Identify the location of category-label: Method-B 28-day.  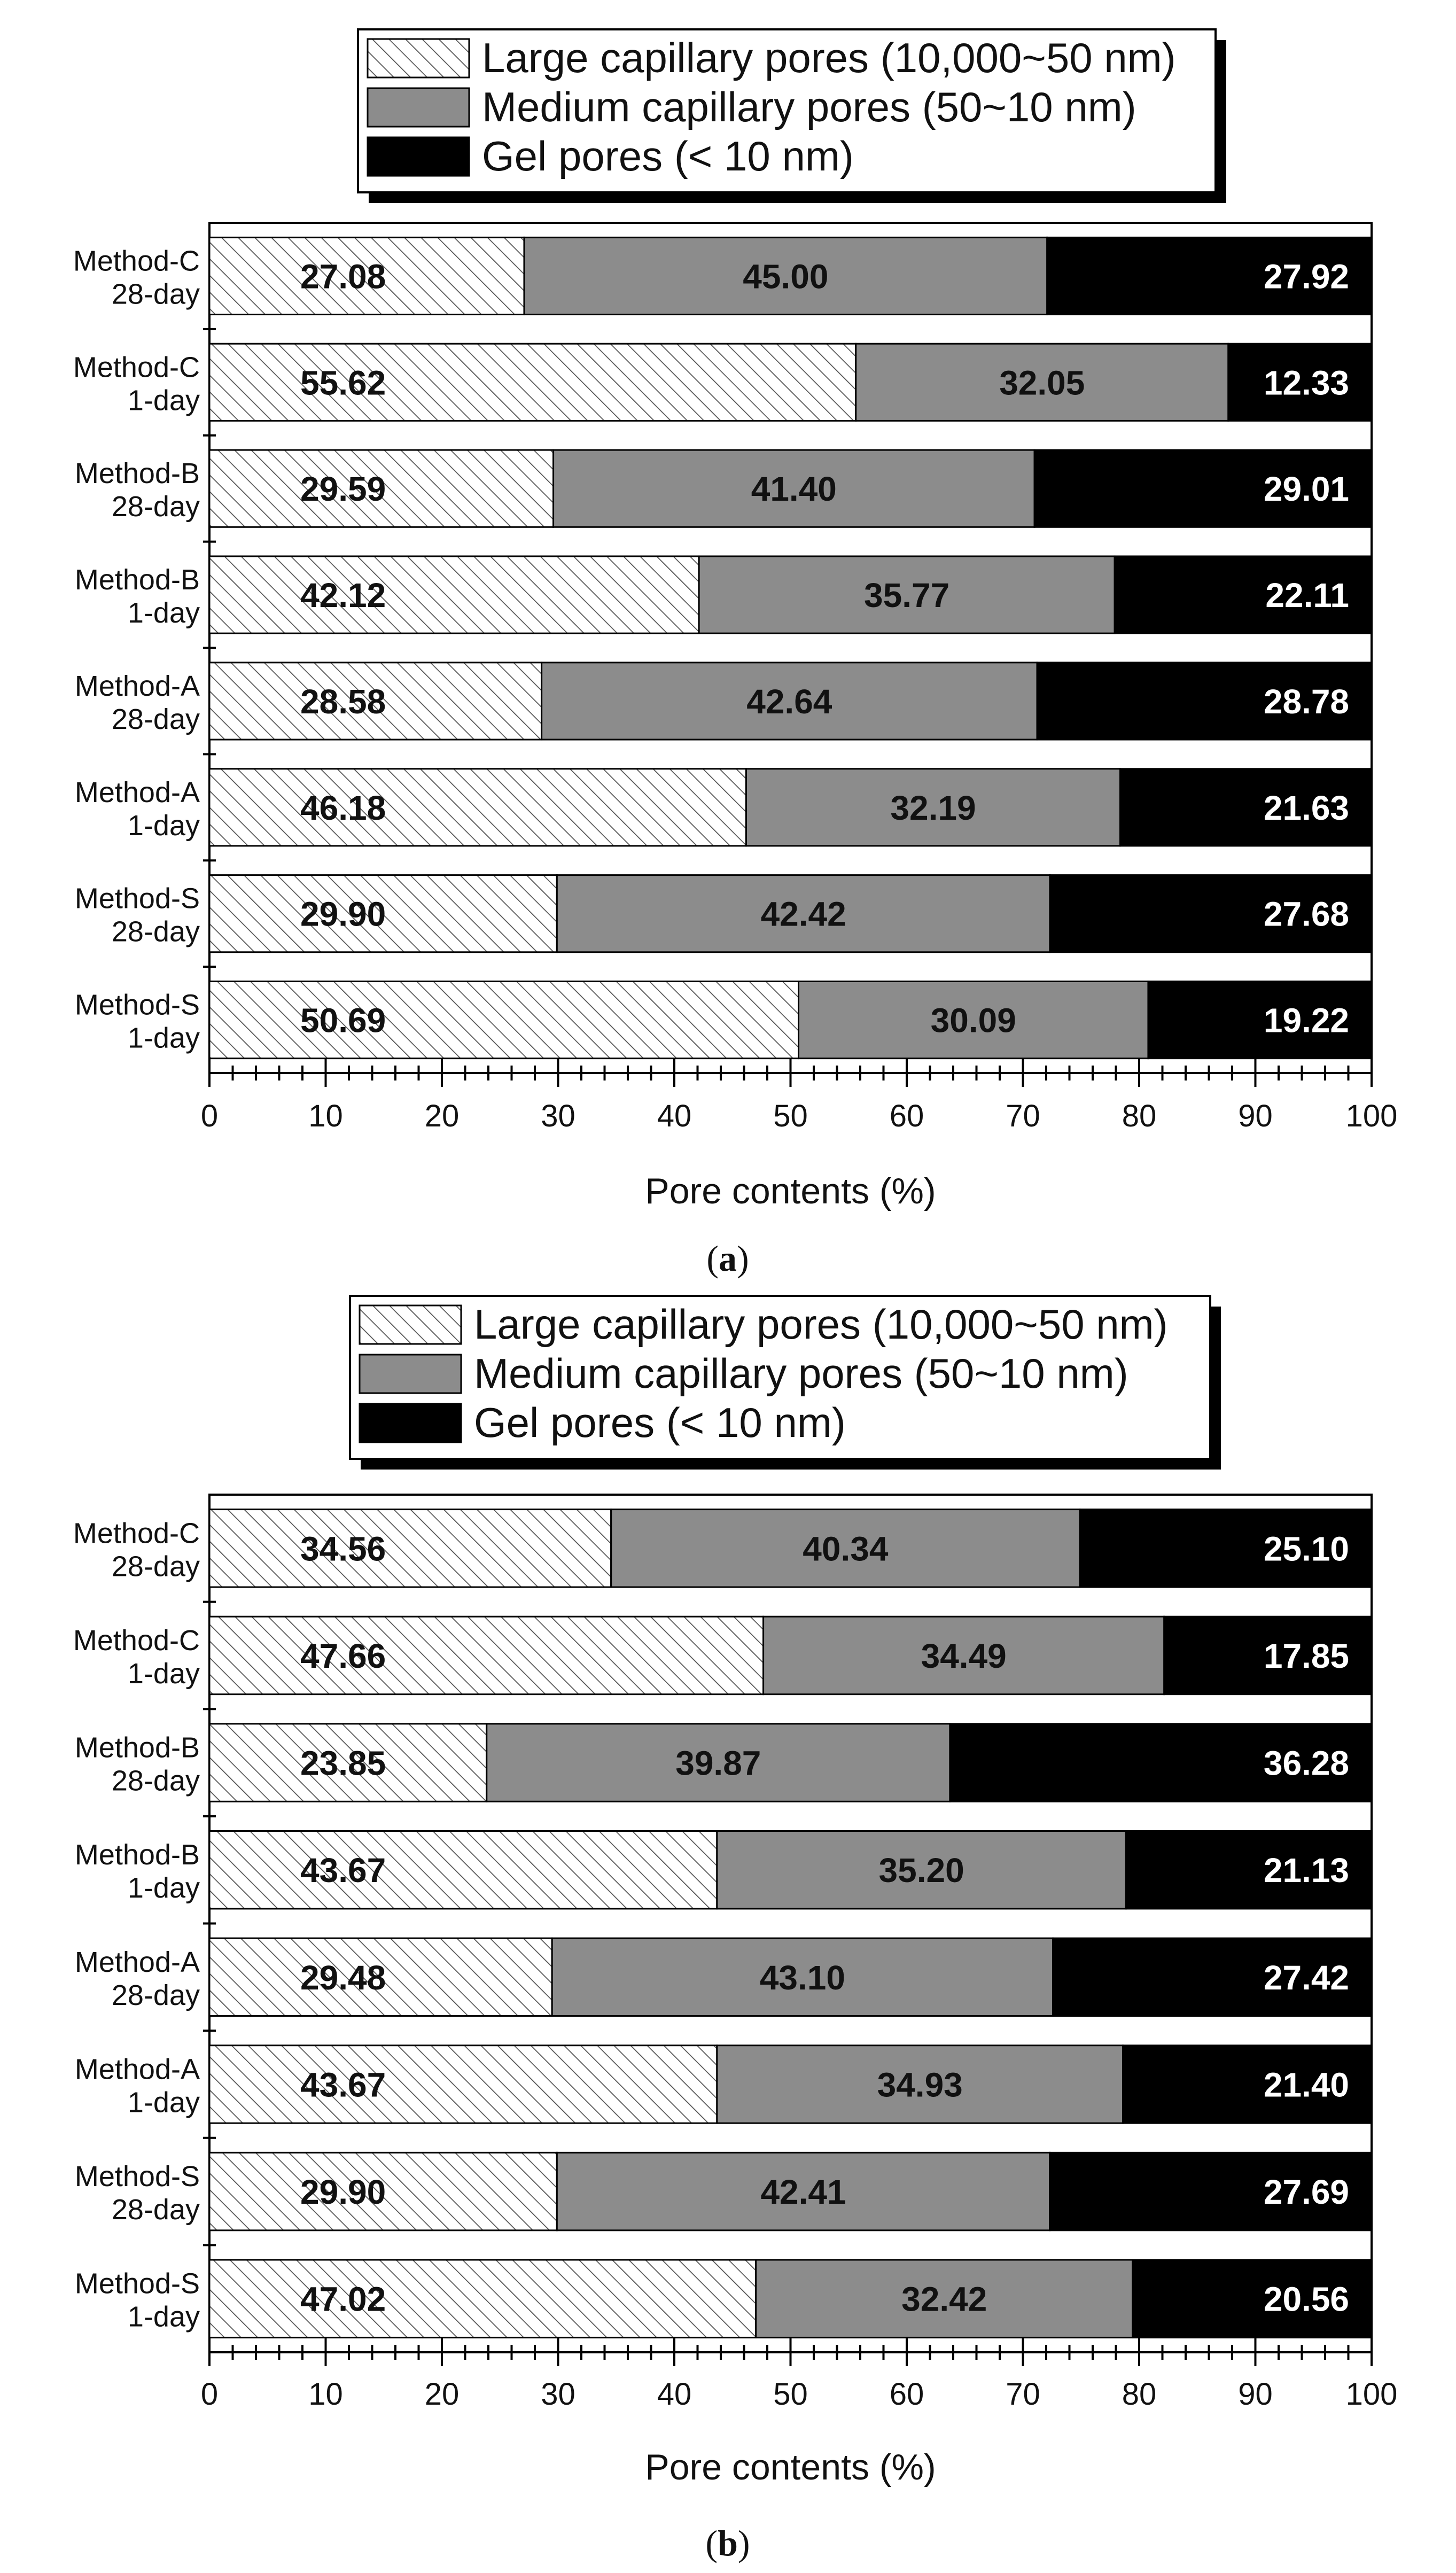
(137, 490).